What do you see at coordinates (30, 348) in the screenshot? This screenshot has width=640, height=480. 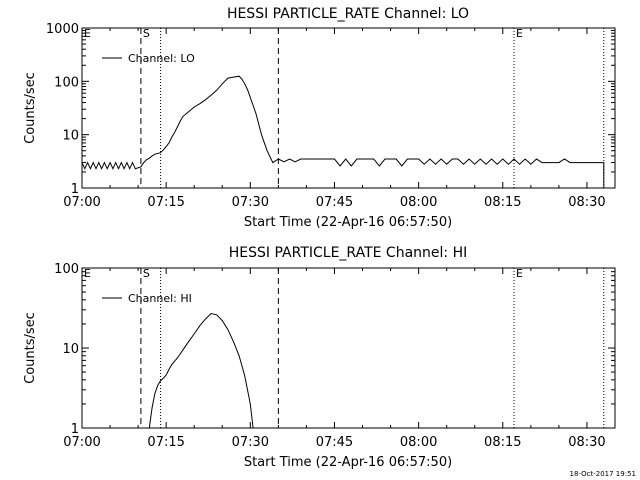 I see `chart-hi-ylabel: Counts/sec` at bounding box center [30, 348].